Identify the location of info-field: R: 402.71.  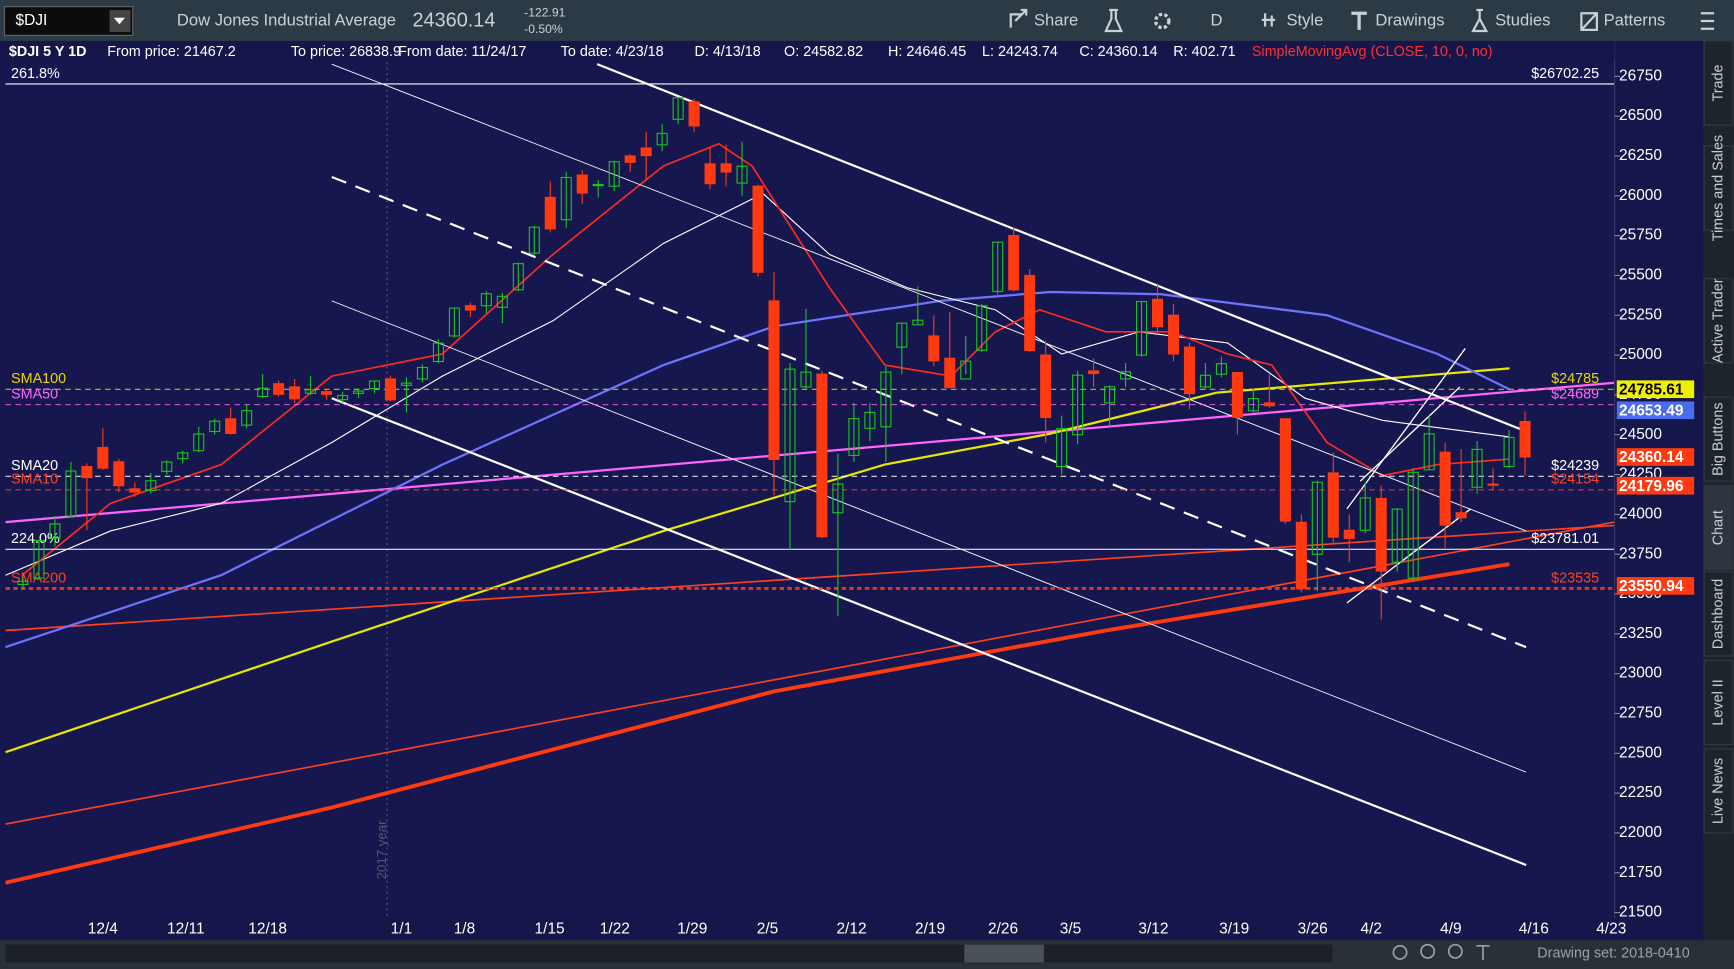
(1204, 52).